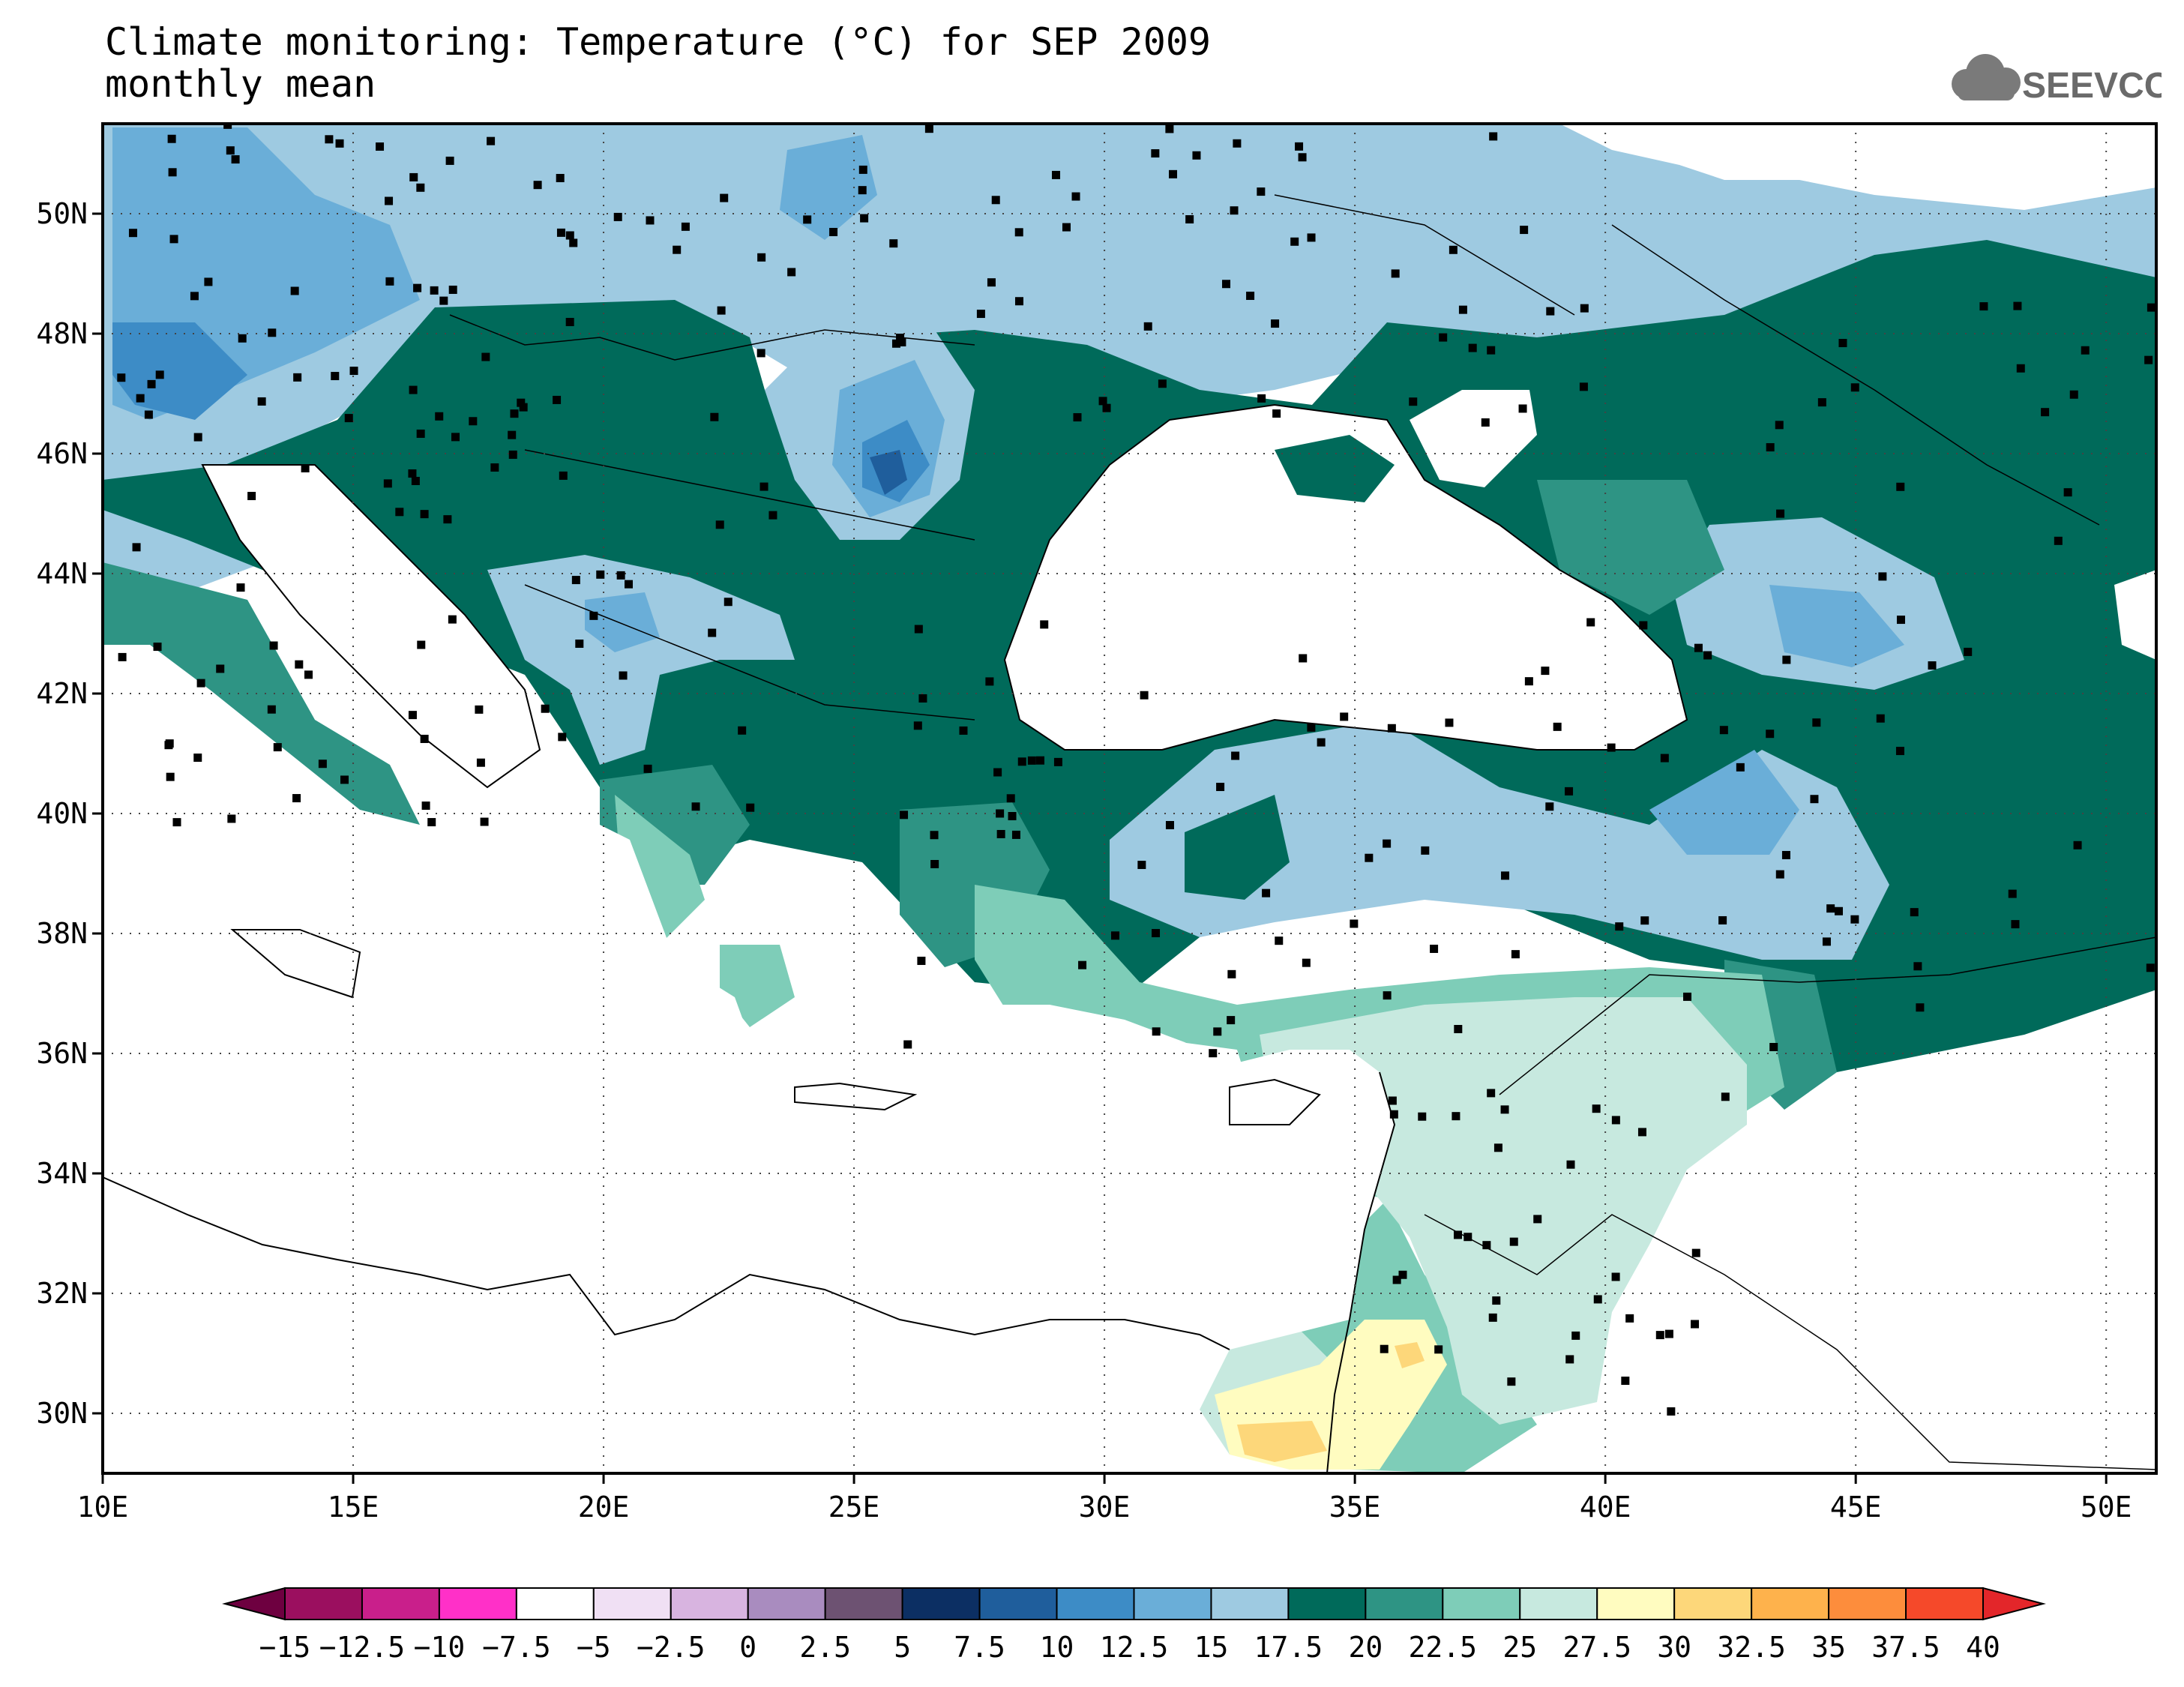 The image size is (2184, 1687). Describe the element at coordinates (62, 813) in the screenshot. I see `lat-tick-label: 40N` at that location.